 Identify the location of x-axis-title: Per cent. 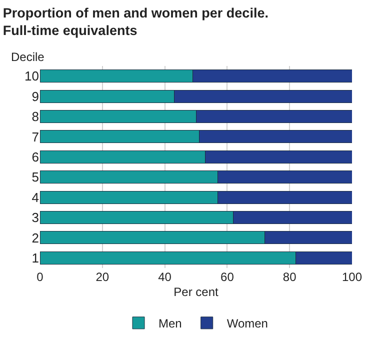
(197, 291).